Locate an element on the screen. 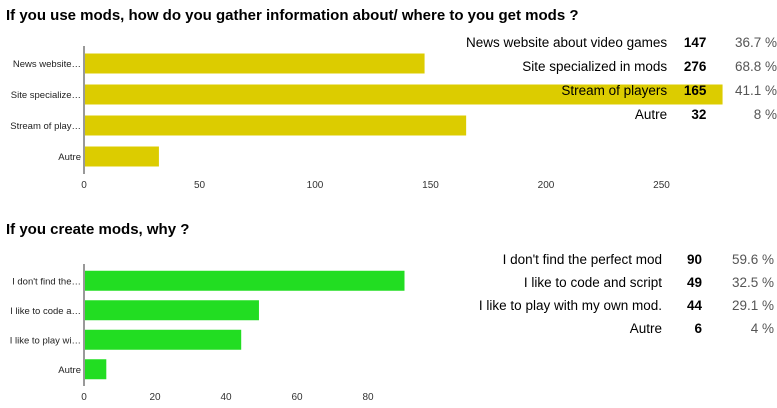  summary-row: Site specialized in mods 276 68.8 % is located at coordinates (621, 66).